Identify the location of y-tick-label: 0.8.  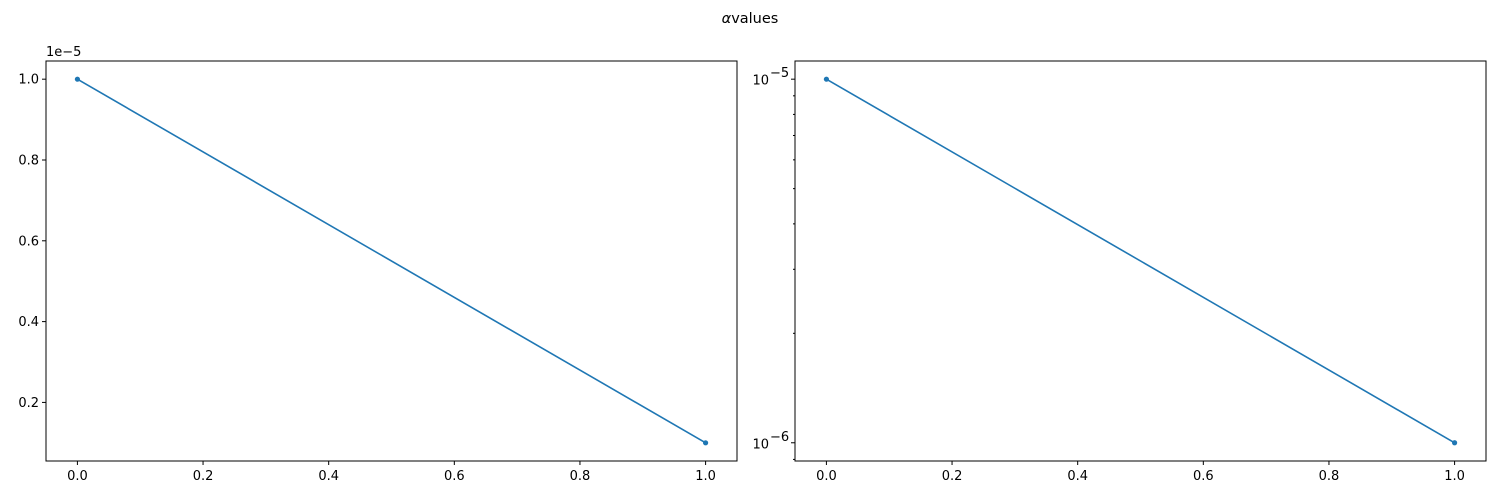
(28, 160).